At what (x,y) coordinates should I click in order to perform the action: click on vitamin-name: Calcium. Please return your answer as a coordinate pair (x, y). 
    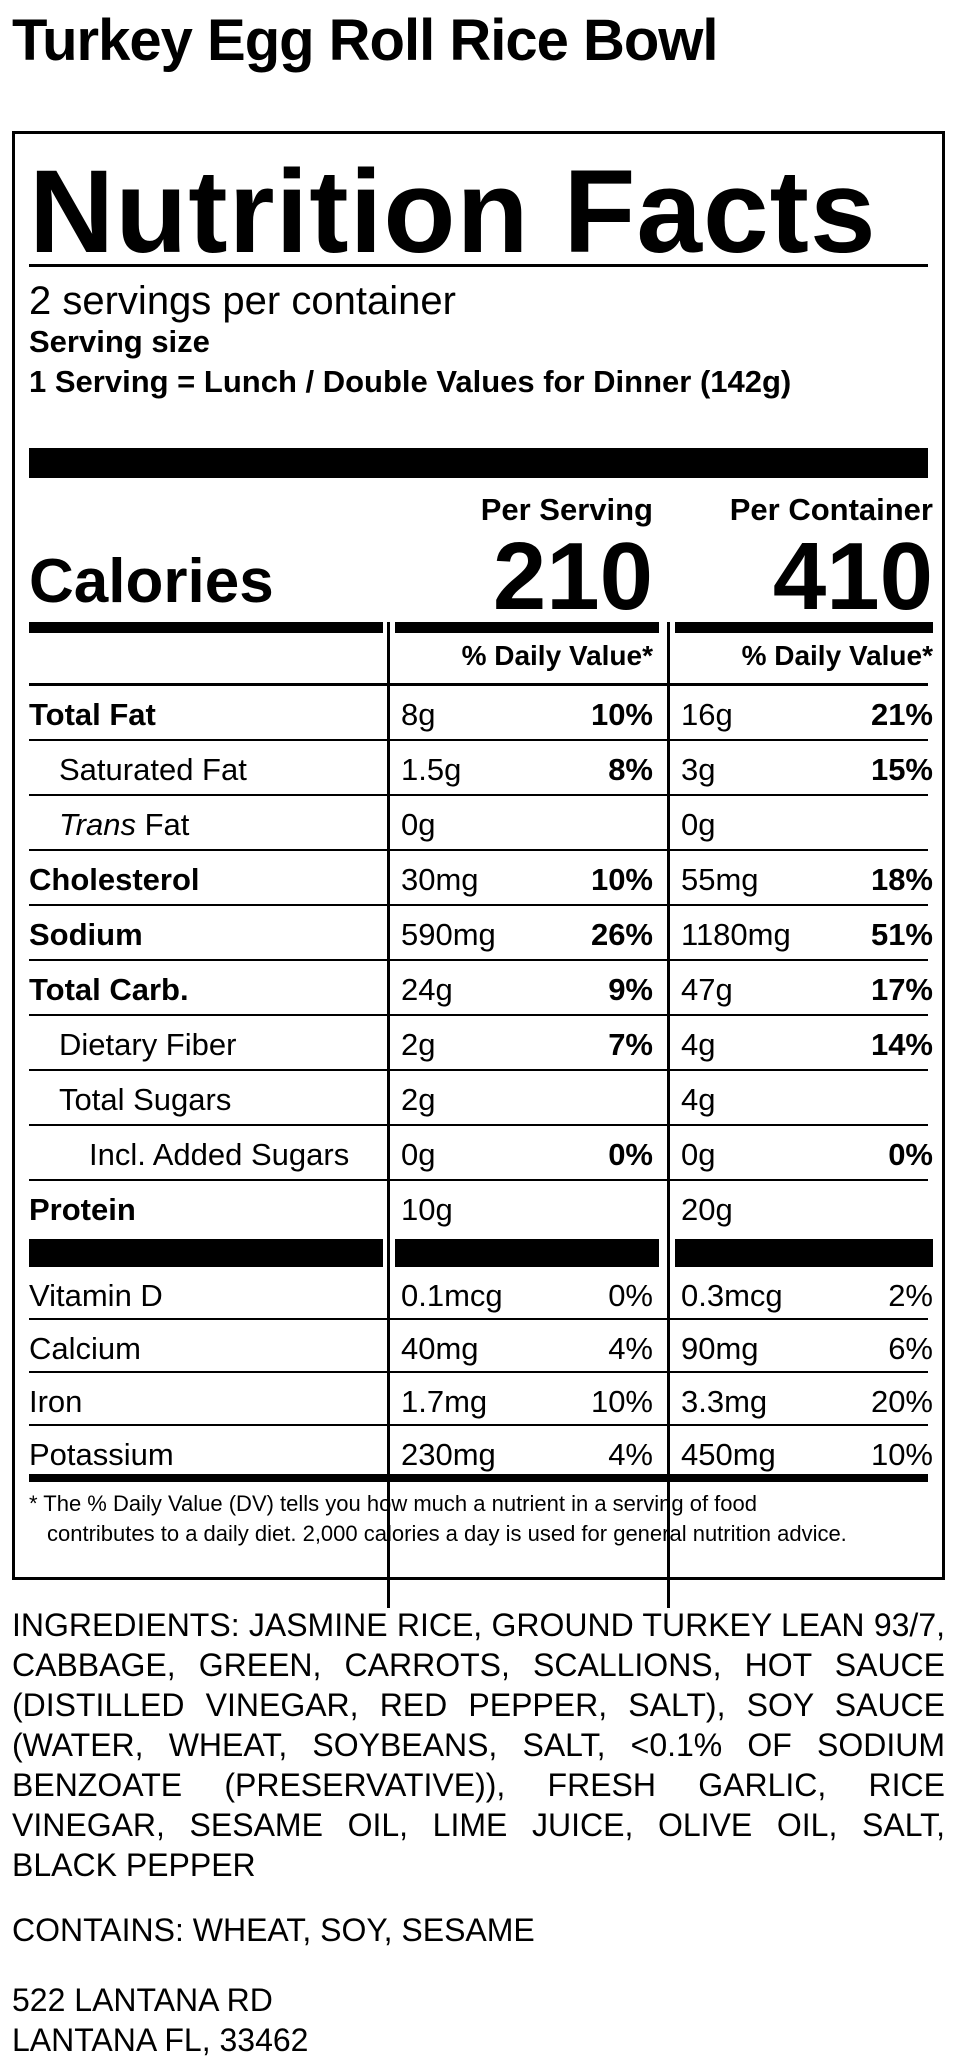
    Looking at the image, I should click on (85, 1348).